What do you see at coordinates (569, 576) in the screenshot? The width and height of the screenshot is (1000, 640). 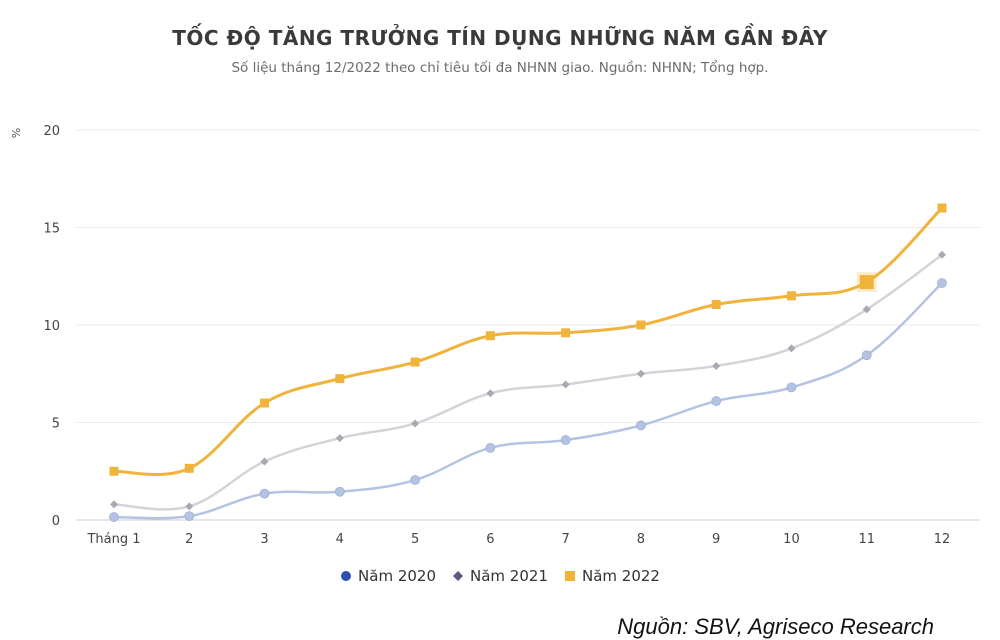 I see `legend-square-icon` at bounding box center [569, 576].